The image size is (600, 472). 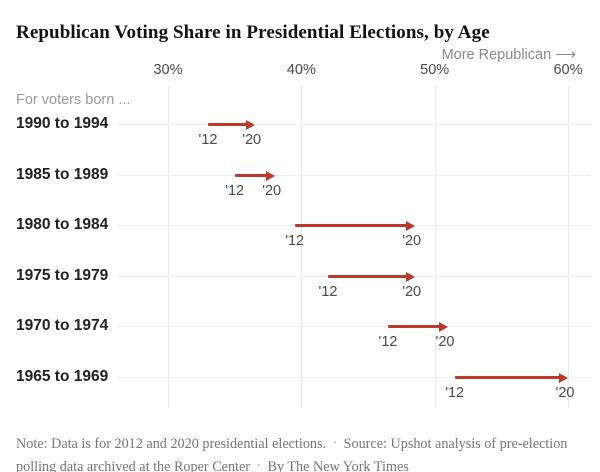 What do you see at coordinates (62, 174) in the screenshot?
I see `cohort-label: 1985 to 1989` at bounding box center [62, 174].